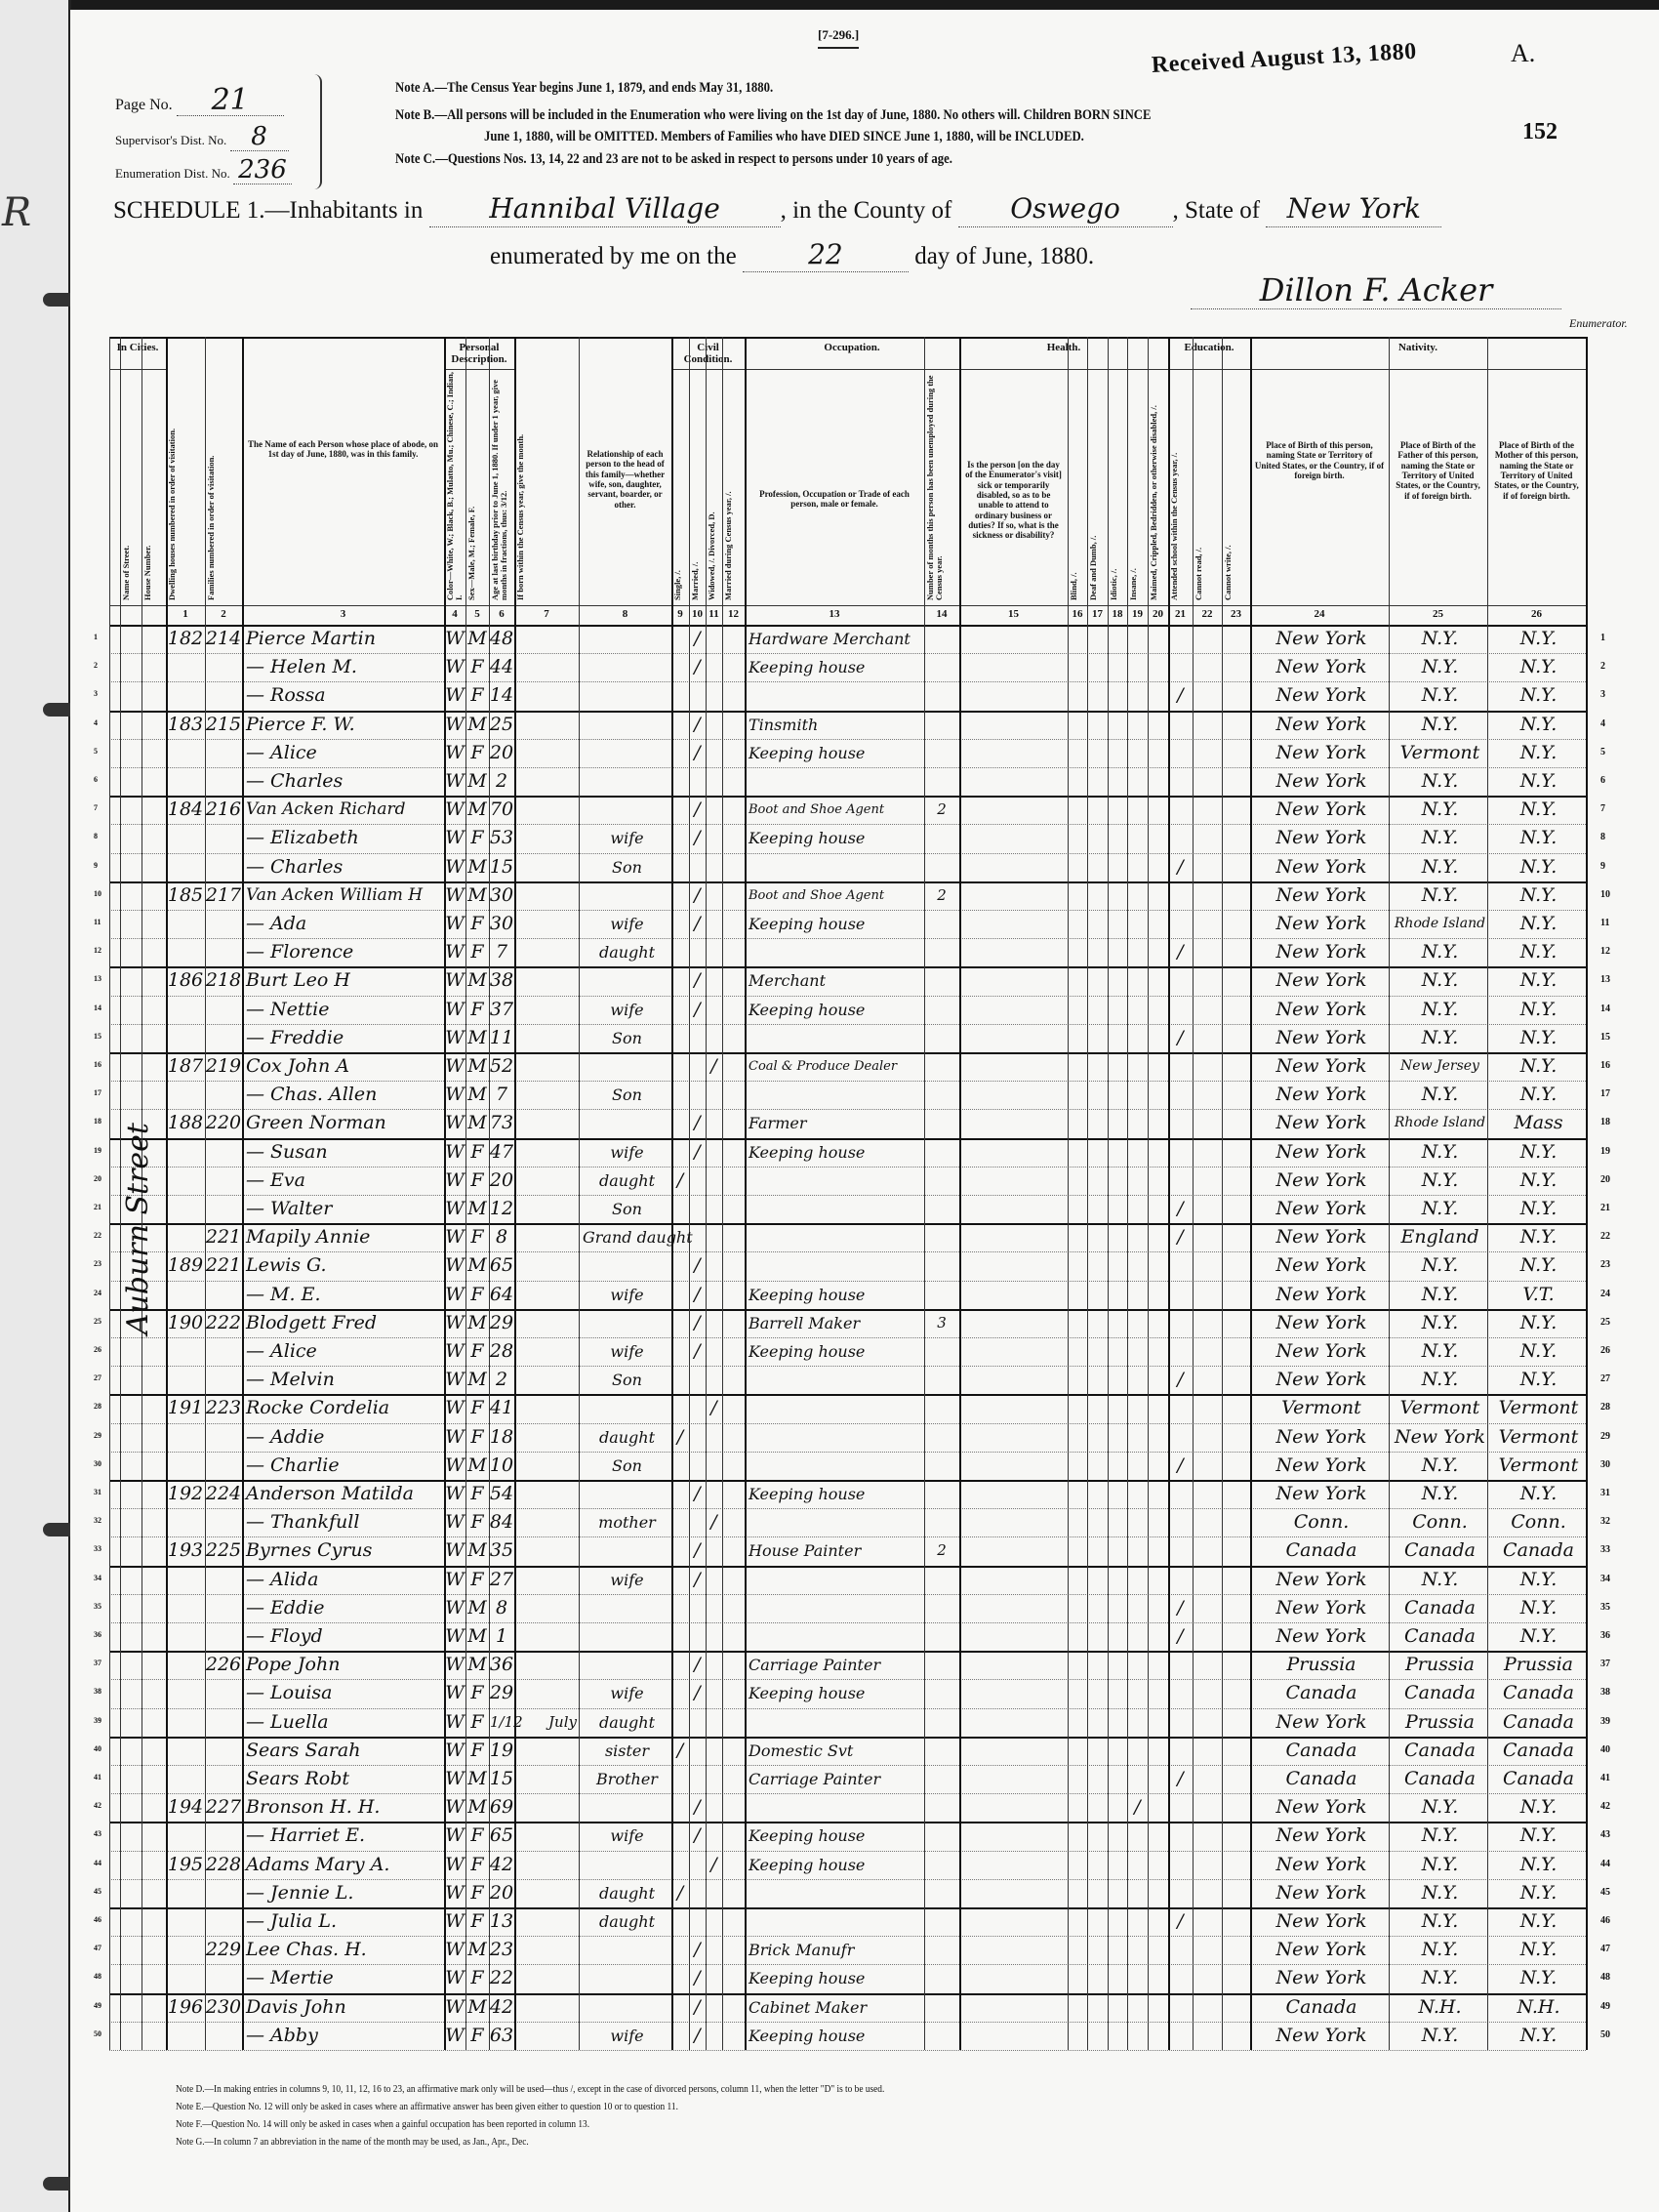 The height and width of the screenshot is (2212, 1659). What do you see at coordinates (1180, 1636) in the screenshot?
I see `attended-school-mark: /` at bounding box center [1180, 1636].